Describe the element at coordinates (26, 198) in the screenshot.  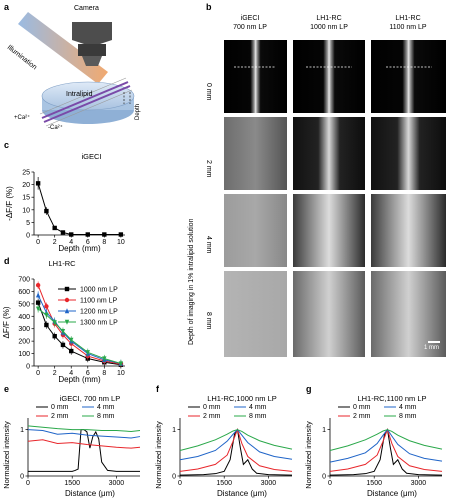
I see `y-tick-label: 15` at that location.